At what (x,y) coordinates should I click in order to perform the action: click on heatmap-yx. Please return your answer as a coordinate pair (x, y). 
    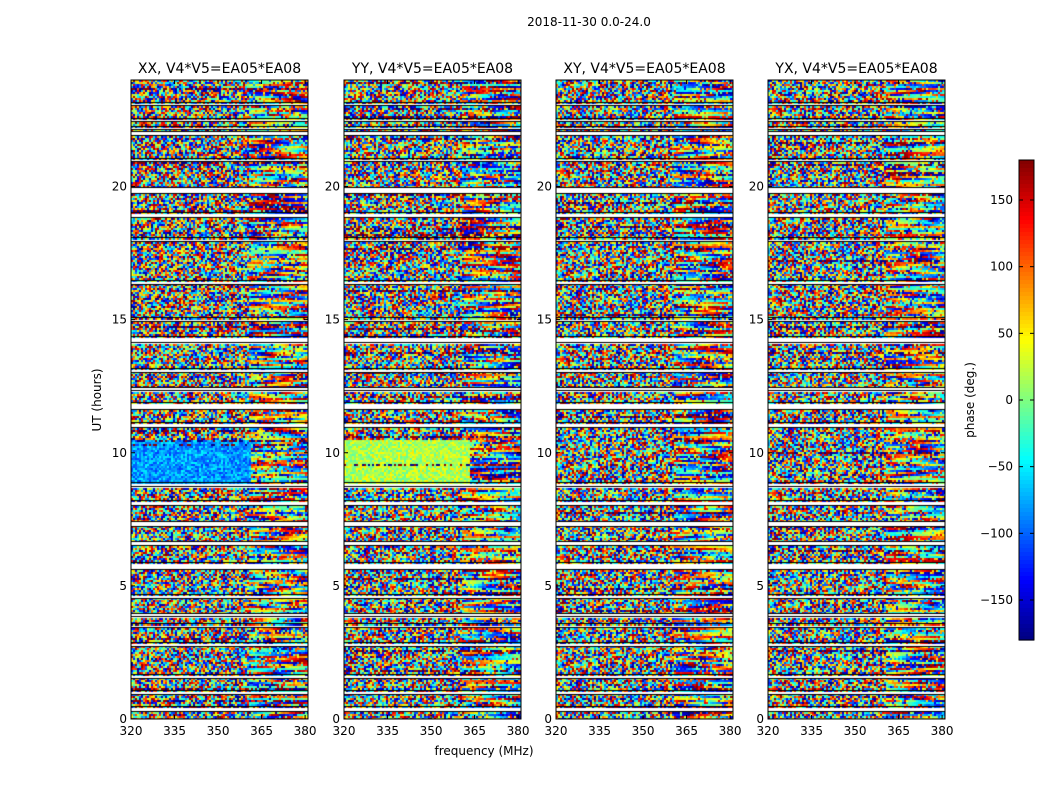
    Looking at the image, I should click on (856, 399).